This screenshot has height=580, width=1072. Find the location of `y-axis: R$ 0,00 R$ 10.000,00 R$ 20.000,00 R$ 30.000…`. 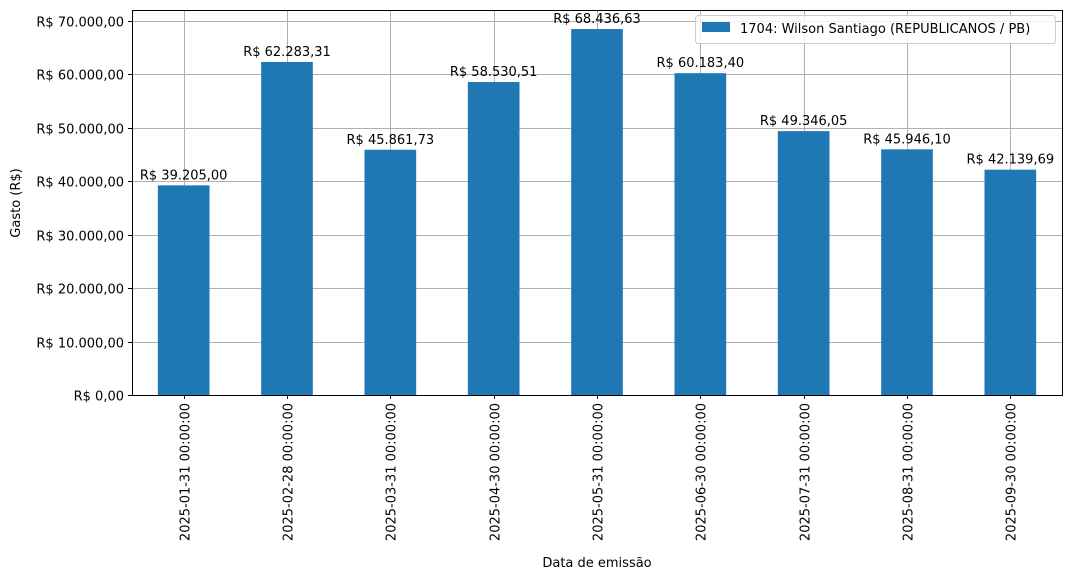

y-axis: R$ 0,00 R$ 10.000,00 R$ 20.000,00 R$ 30.000… is located at coordinates (84, 210).